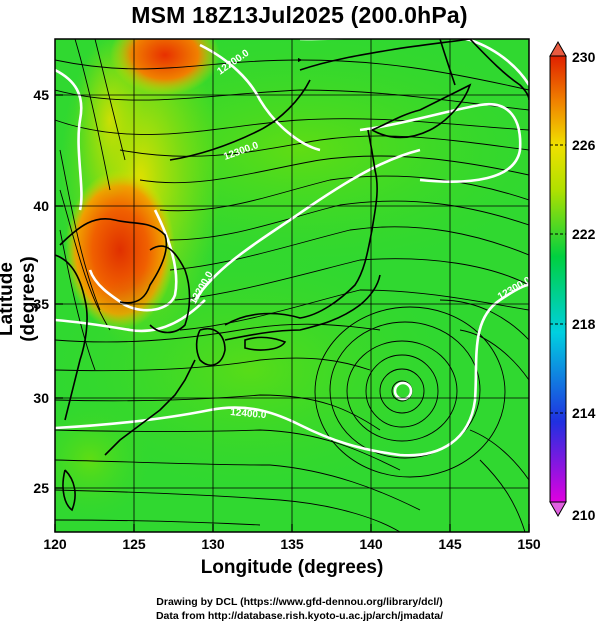  Describe the element at coordinates (302, 307) in the screenshot. I see `honshu-south` at that location.